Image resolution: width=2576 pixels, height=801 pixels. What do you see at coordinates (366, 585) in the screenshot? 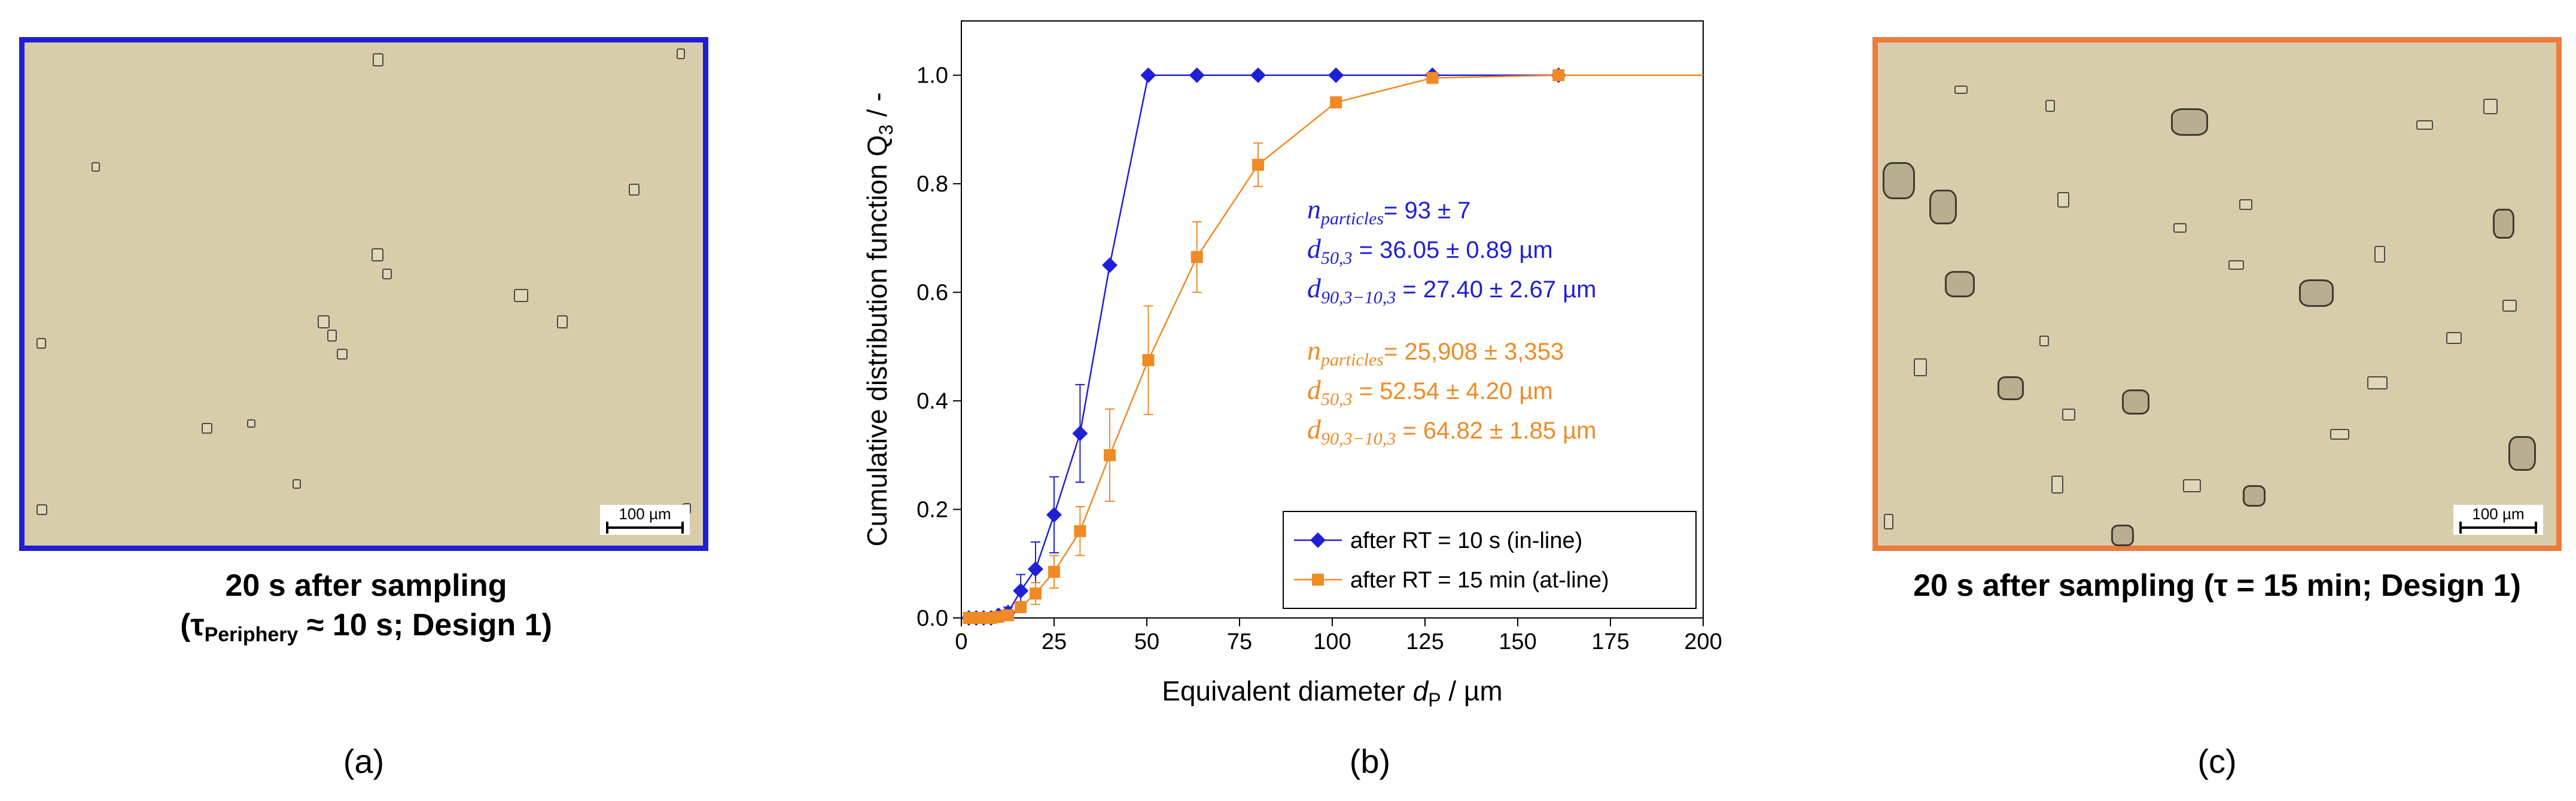
I see `caption-a-line1: 20 s after sampling` at bounding box center [366, 585].